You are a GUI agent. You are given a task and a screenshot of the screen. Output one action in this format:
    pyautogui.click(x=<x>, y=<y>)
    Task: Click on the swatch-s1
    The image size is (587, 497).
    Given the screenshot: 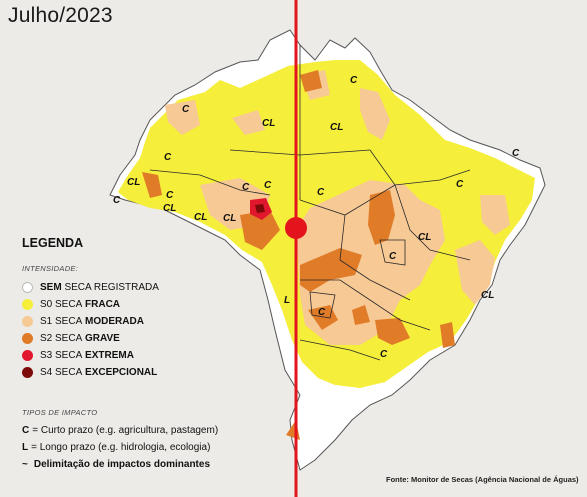 What is the action you would take?
    pyautogui.click(x=27, y=321)
    